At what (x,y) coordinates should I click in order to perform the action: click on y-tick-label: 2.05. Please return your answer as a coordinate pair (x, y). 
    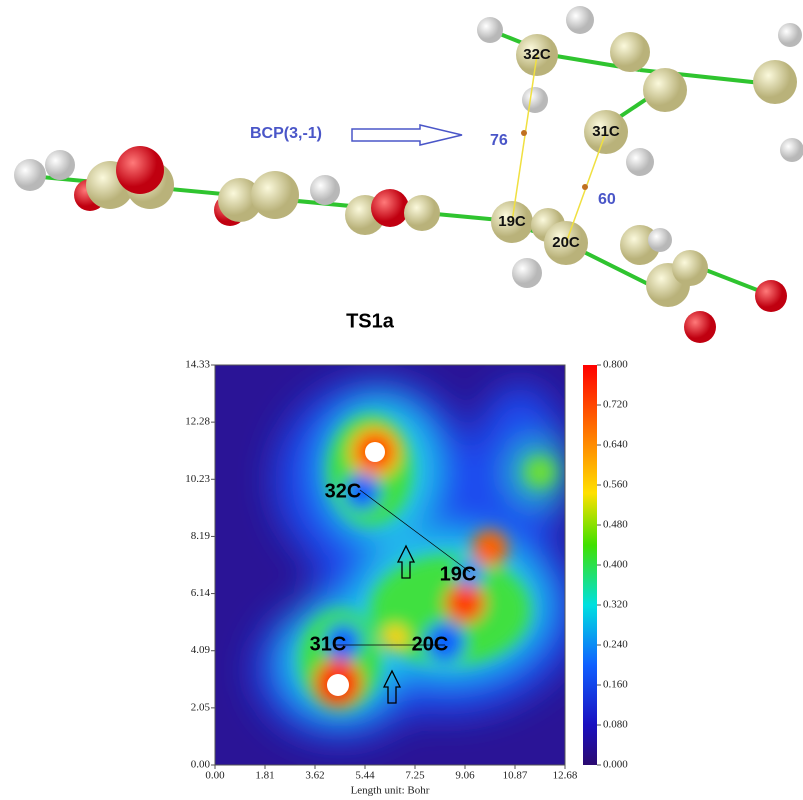
    Looking at the image, I should click on (201, 707).